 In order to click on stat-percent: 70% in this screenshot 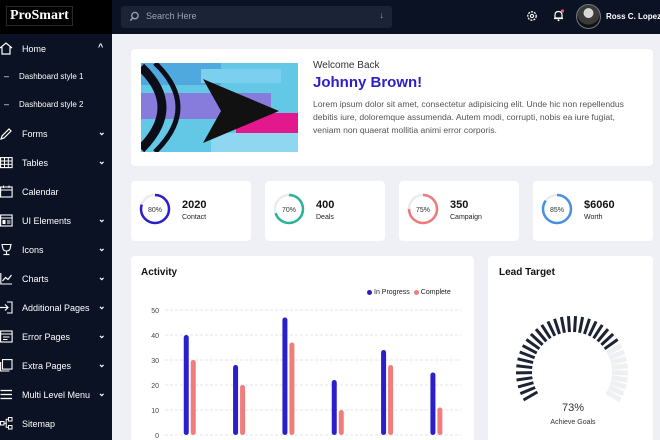, I will do `click(288, 210)`.